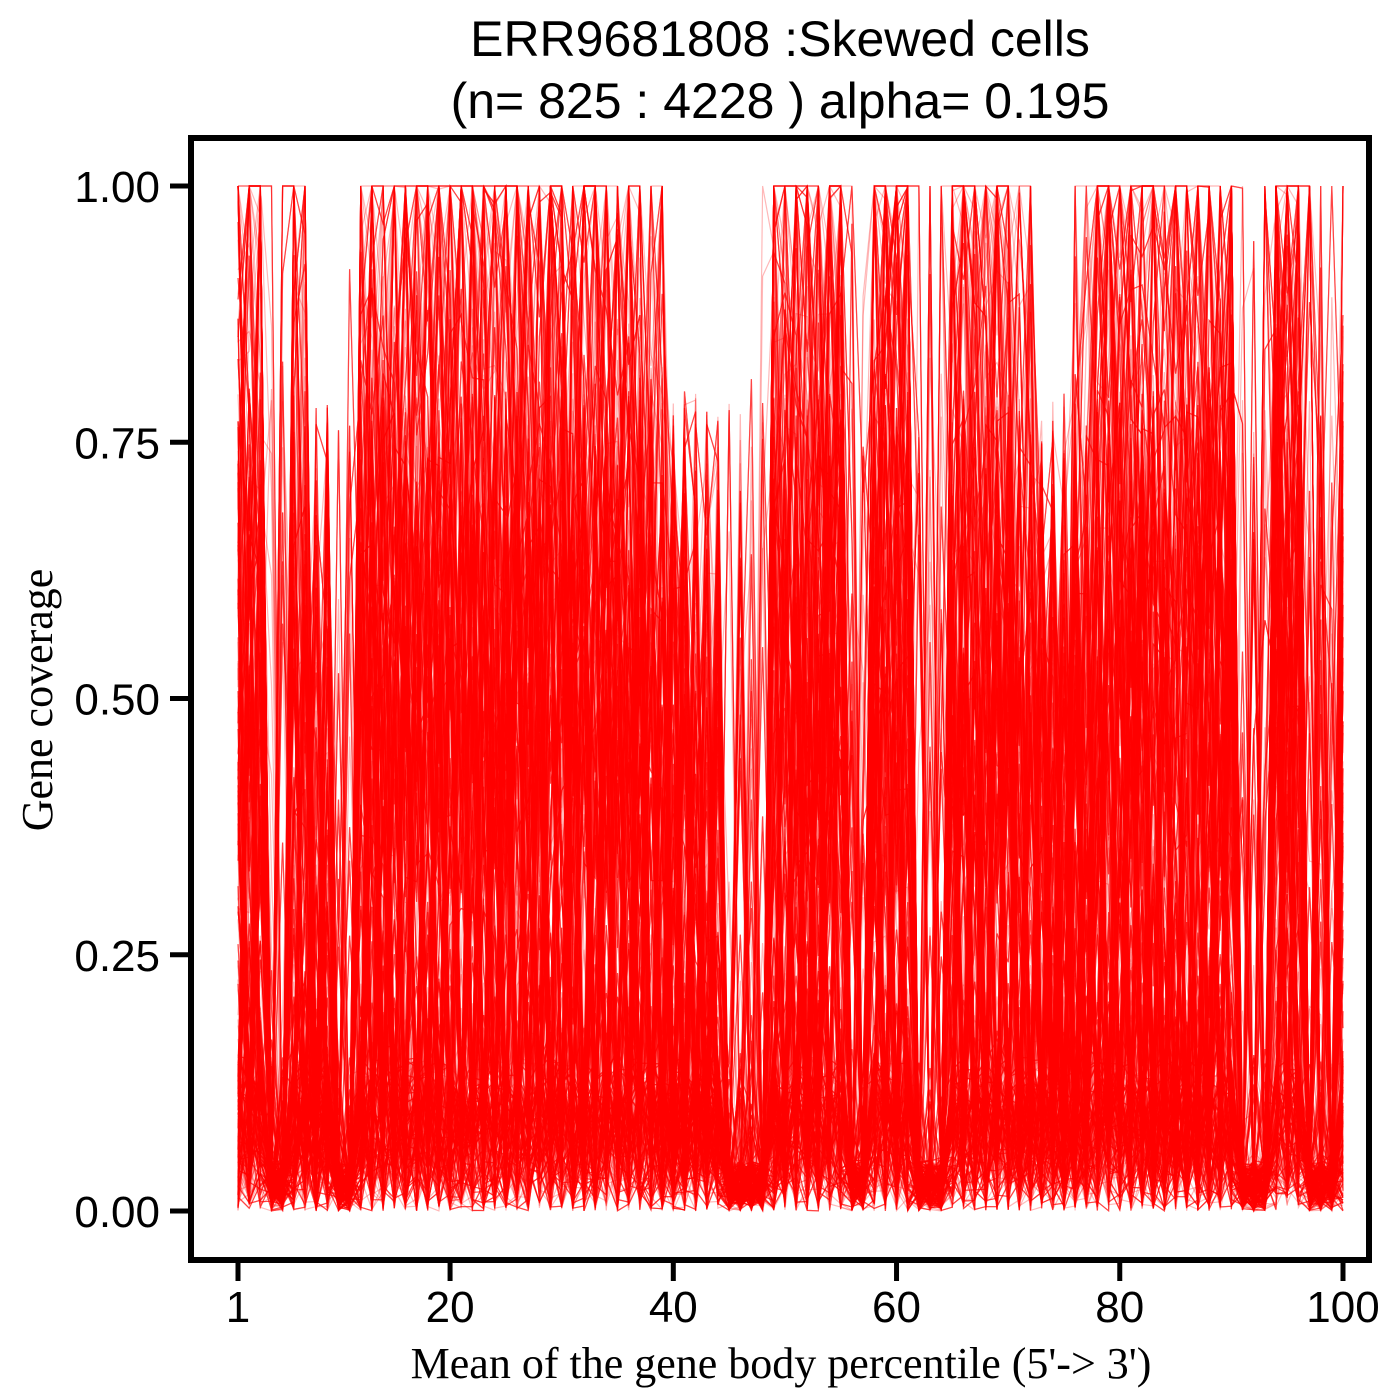 The image size is (1400, 1400). Describe the element at coordinates (780, 101) in the screenshot. I see `chart-subtitle: (n= 825 : 4228 ) alpha= 0.195` at that location.